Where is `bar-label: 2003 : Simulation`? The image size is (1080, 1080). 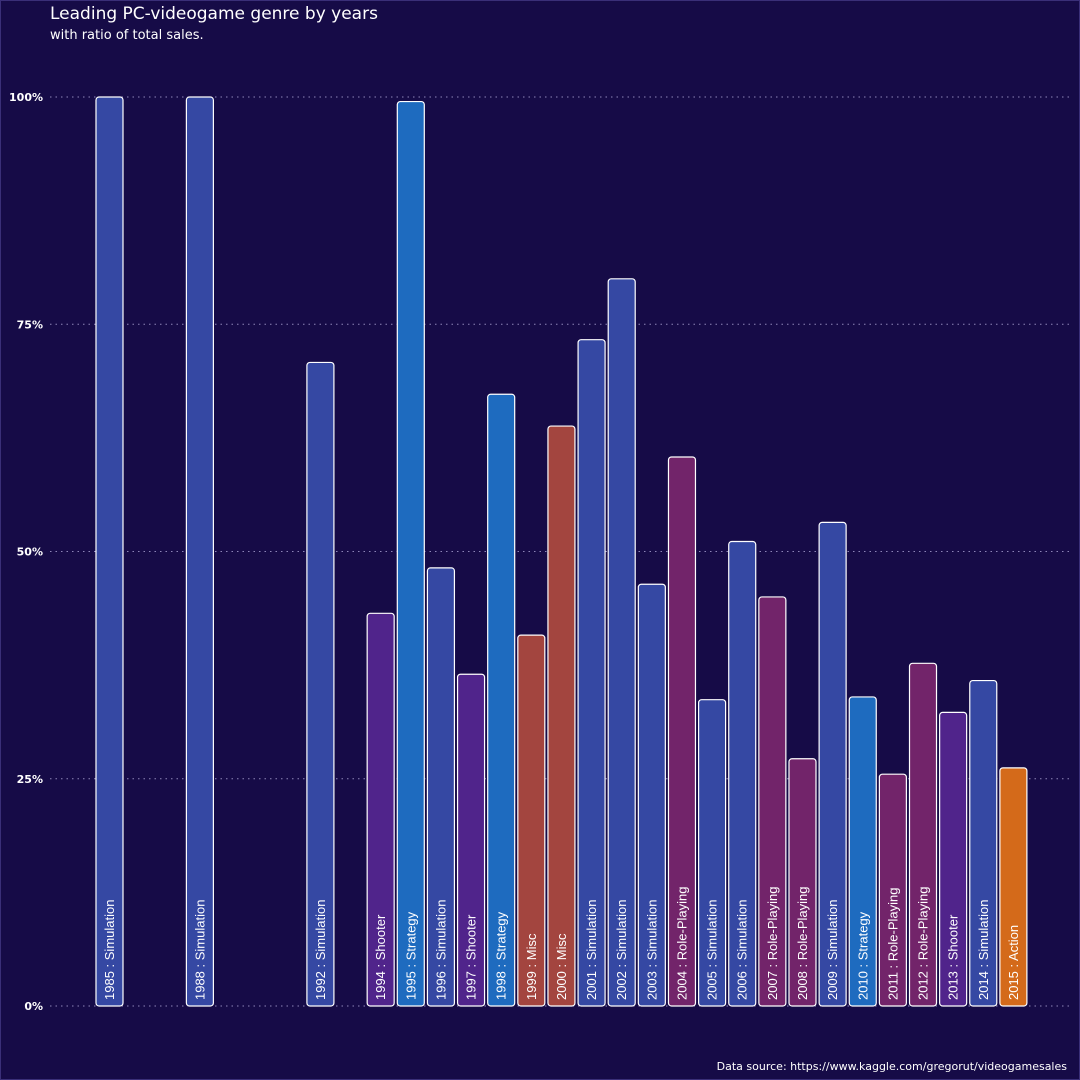
bar-label: 2003 : Simulation is located at coordinates (651, 950).